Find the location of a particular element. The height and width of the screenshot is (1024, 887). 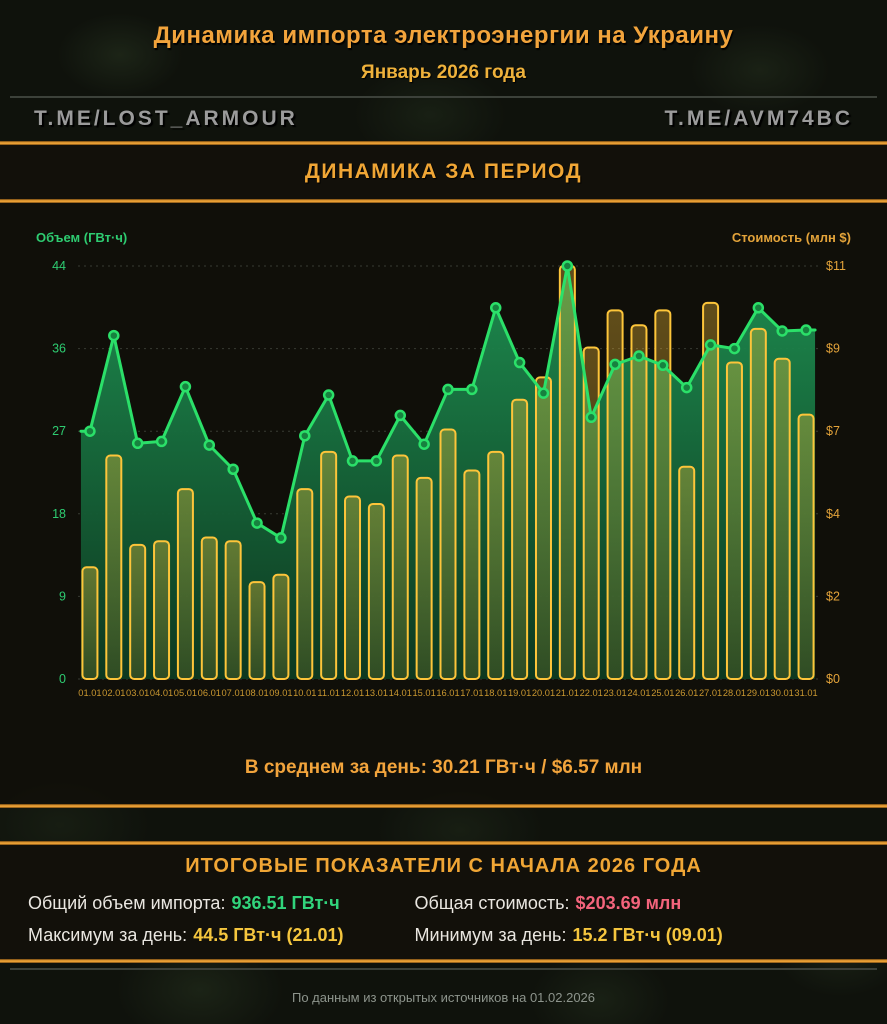

svg-text: Стоимость (млн $) is located at coordinates (791, 237).